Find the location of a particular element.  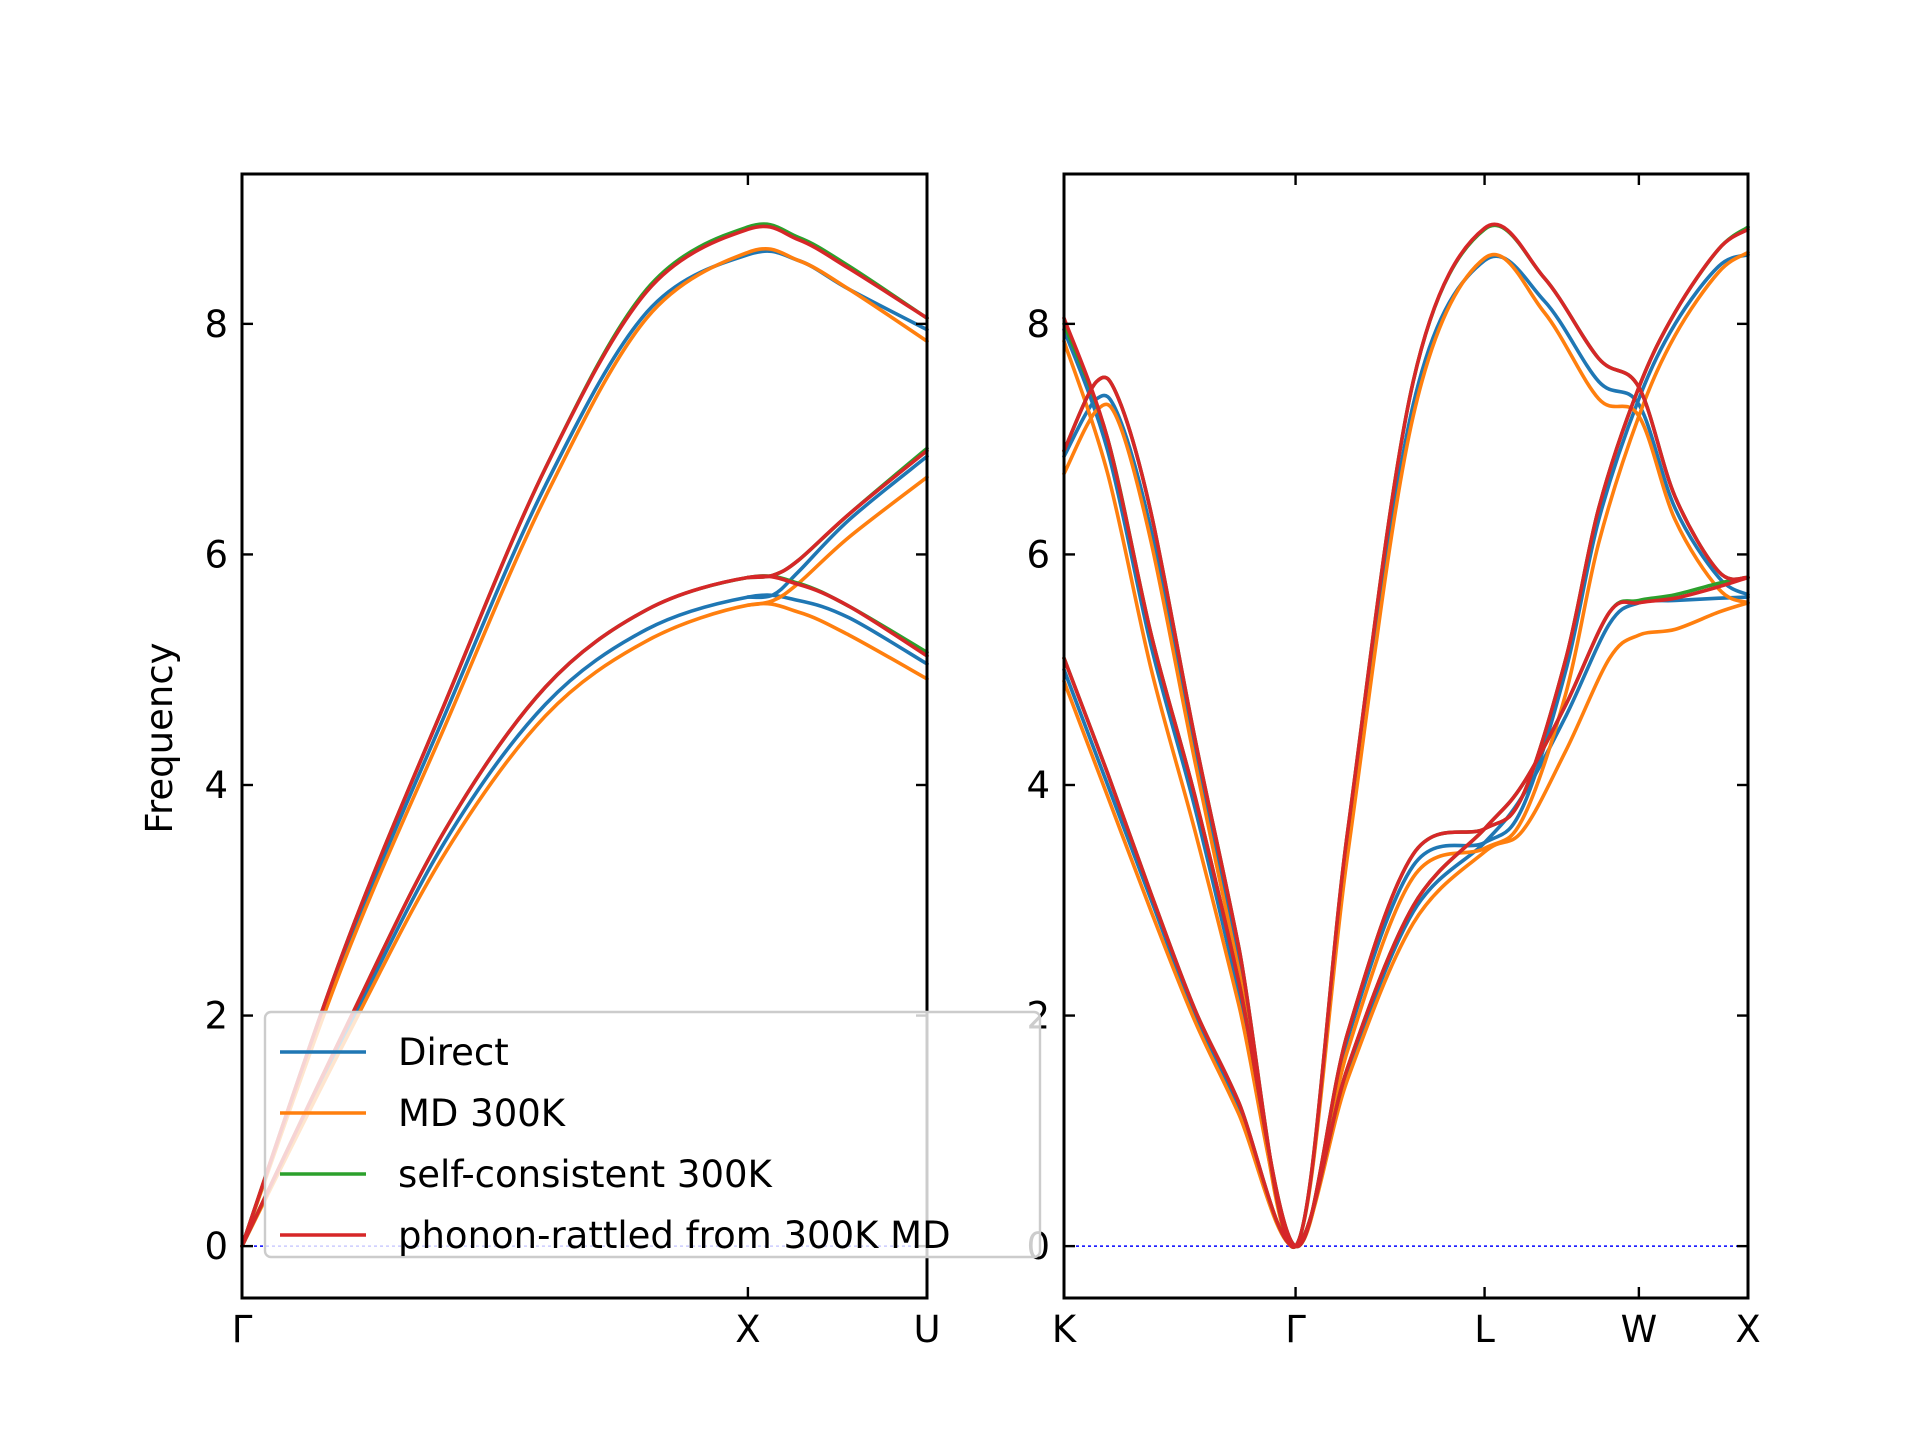

legend-box is located at coordinates (652, 1134).